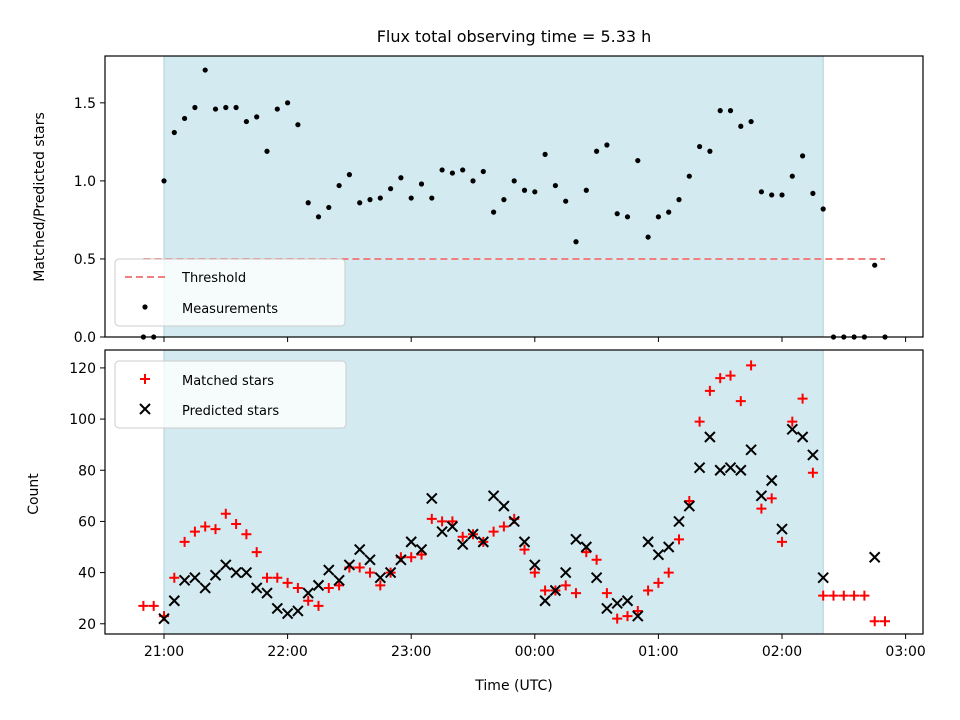 This screenshot has width=960, height=720. What do you see at coordinates (145, 307) in the screenshot?
I see `legend-measurements-swatch` at bounding box center [145, 307].